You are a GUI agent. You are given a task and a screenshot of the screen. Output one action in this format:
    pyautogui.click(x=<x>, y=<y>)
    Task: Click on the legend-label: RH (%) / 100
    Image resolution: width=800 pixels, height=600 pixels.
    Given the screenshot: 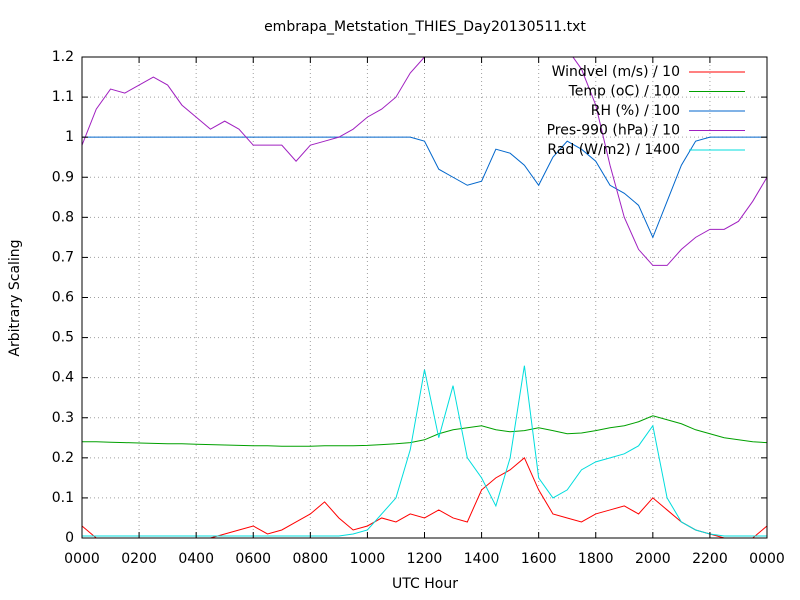 What is the action you would take?
    pyautogui.click(x=635, y=111)
    